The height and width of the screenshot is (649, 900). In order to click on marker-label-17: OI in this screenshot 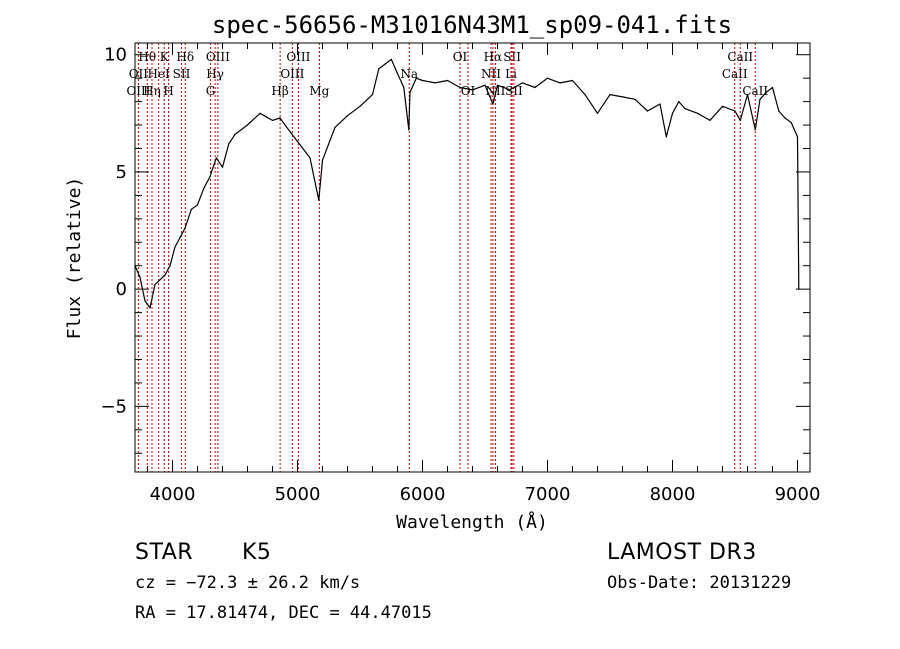, I will do `click(460, 57)`.